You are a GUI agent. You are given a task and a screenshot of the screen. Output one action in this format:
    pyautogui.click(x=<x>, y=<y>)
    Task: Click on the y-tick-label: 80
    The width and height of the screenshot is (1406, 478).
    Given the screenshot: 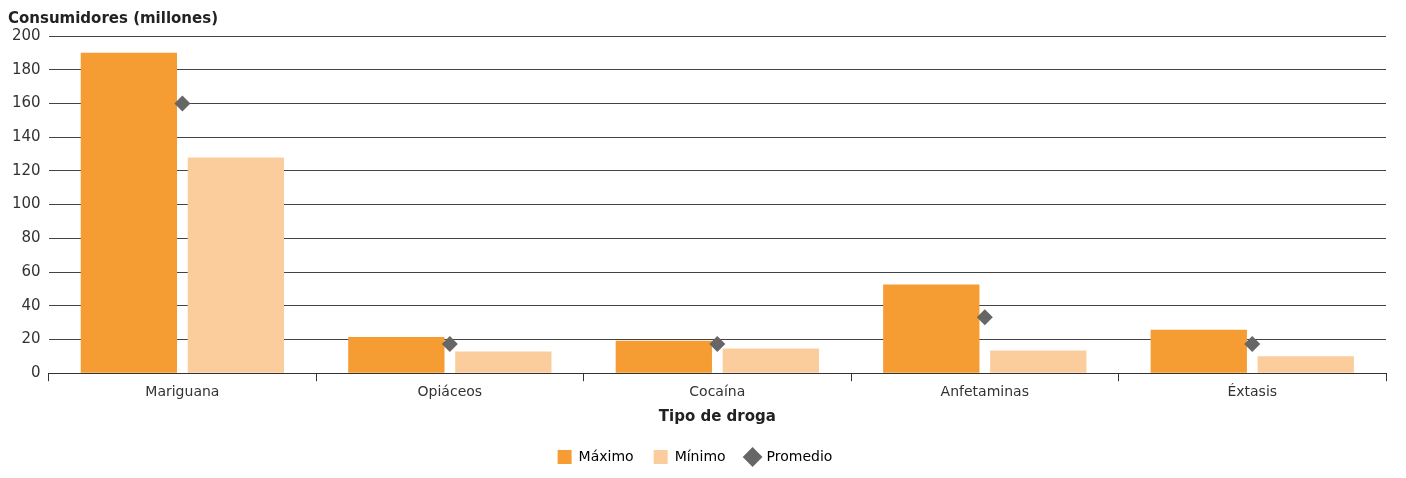 What is the action you would take?
    pyautogui.click(x=31, y=237)
    